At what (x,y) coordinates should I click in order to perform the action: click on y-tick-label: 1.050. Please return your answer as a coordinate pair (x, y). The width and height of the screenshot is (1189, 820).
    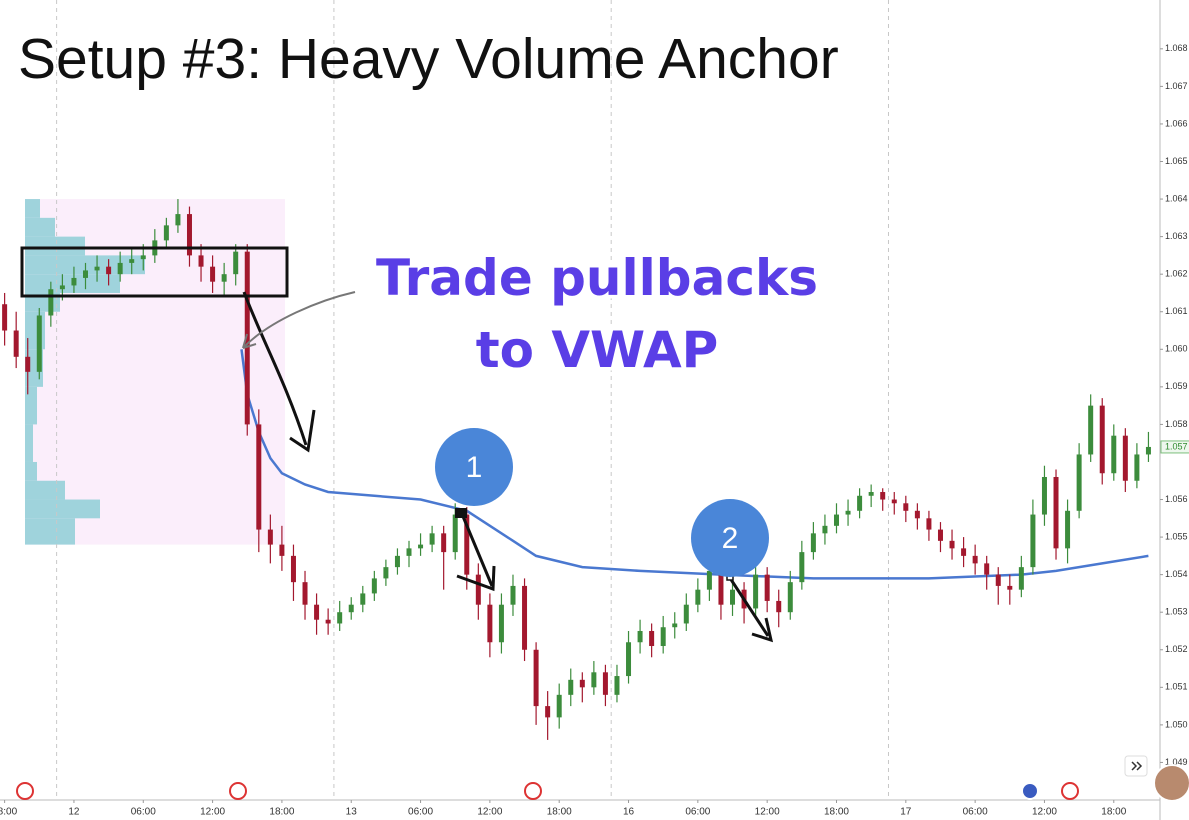
    Looking at the image, I should click on (1176, 724).